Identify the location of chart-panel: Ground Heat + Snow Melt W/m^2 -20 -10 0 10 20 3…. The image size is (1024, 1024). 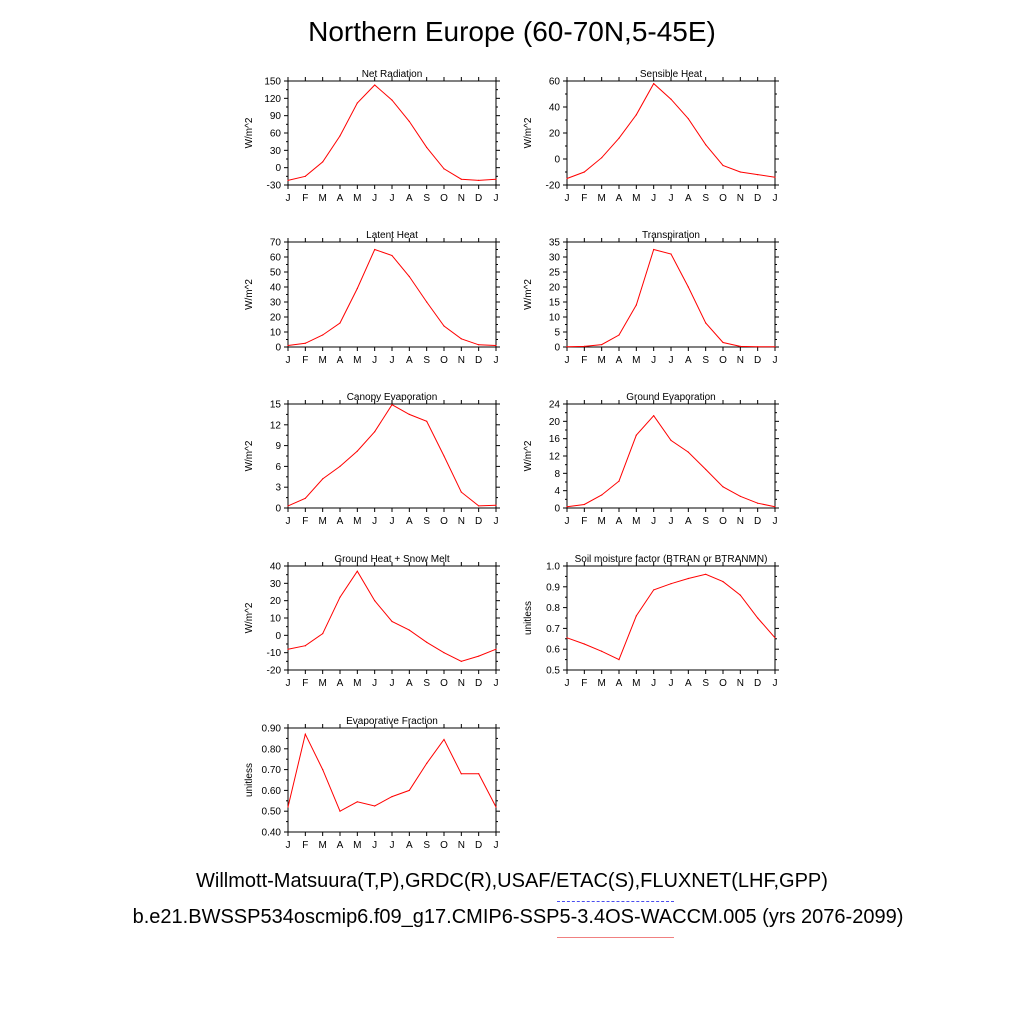
(372, 621).